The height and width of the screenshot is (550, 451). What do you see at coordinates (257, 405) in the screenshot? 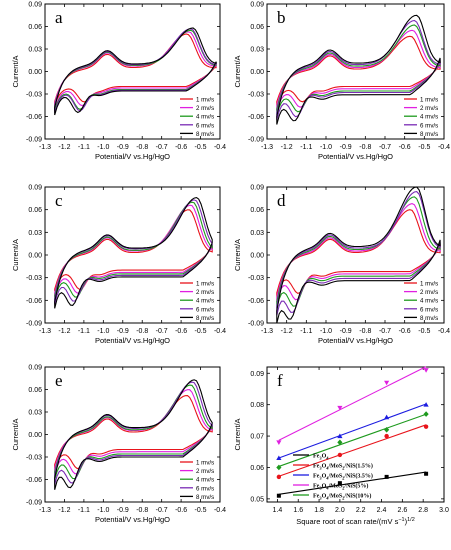
I see `y-tick-label: 0.08` at bounding box center [257, 405].